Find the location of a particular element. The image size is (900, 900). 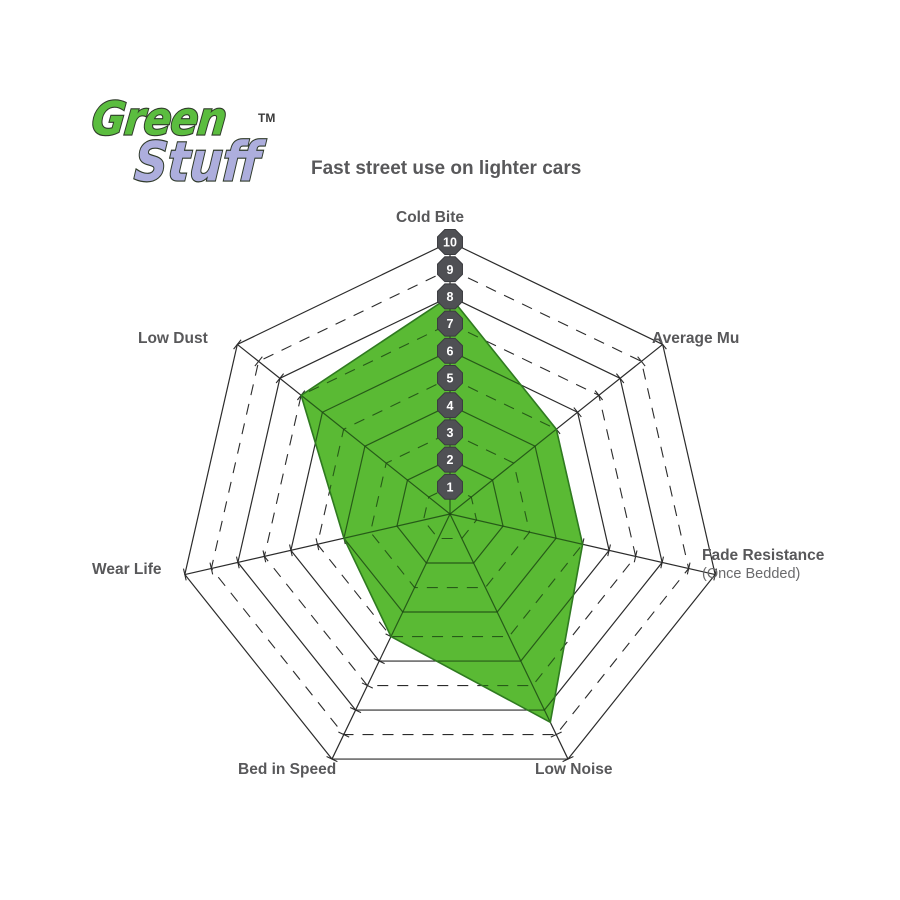

trademark-icon: TM is located at coordinates (267, 118).